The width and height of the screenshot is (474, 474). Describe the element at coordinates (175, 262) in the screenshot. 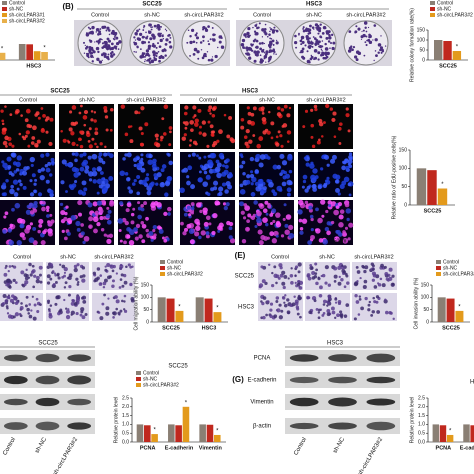

I see `legend-label: Control` at that location.